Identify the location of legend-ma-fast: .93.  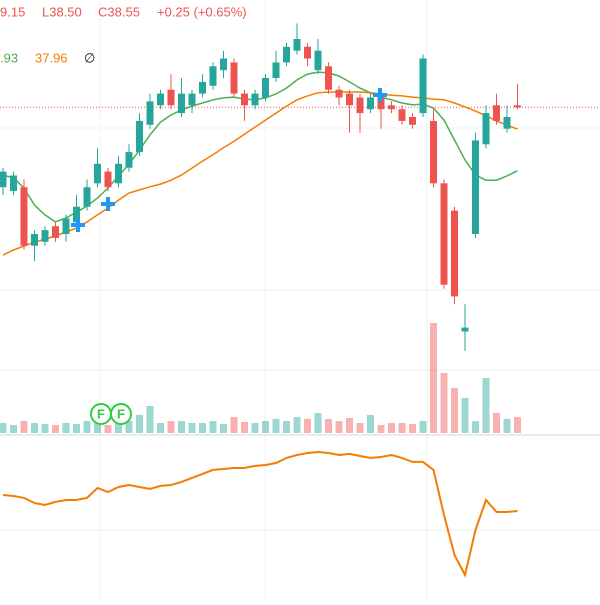
(9, 57).